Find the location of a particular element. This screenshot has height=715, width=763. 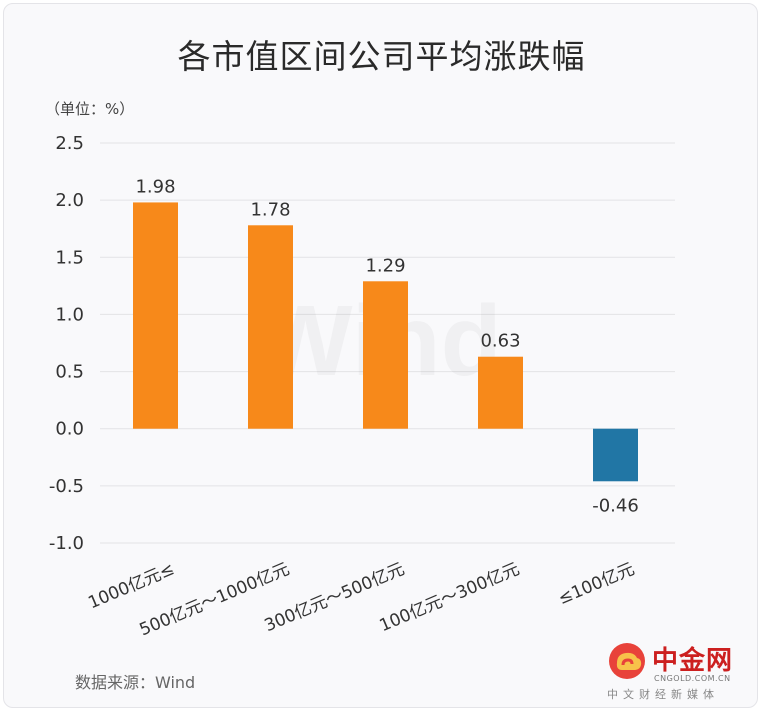

y-tick-label: -1.0 is located at coordinates (66, 543).